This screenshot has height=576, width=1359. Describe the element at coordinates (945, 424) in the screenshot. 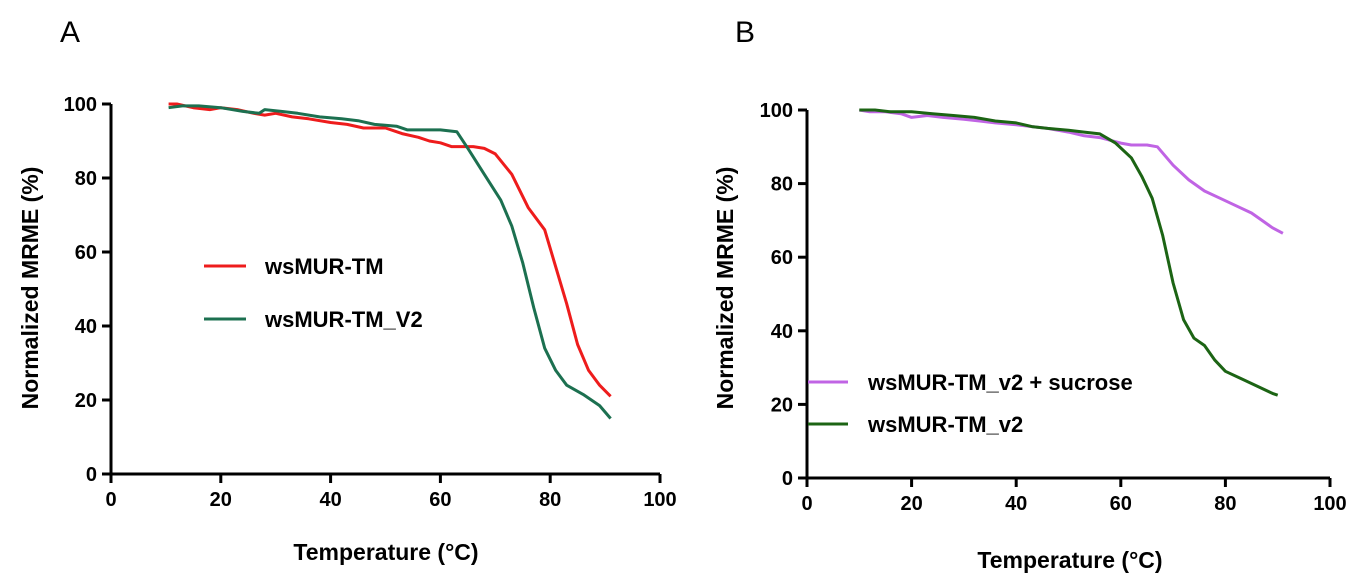

I see `legend-label-2: wsMUR-TM_v2` at that location.